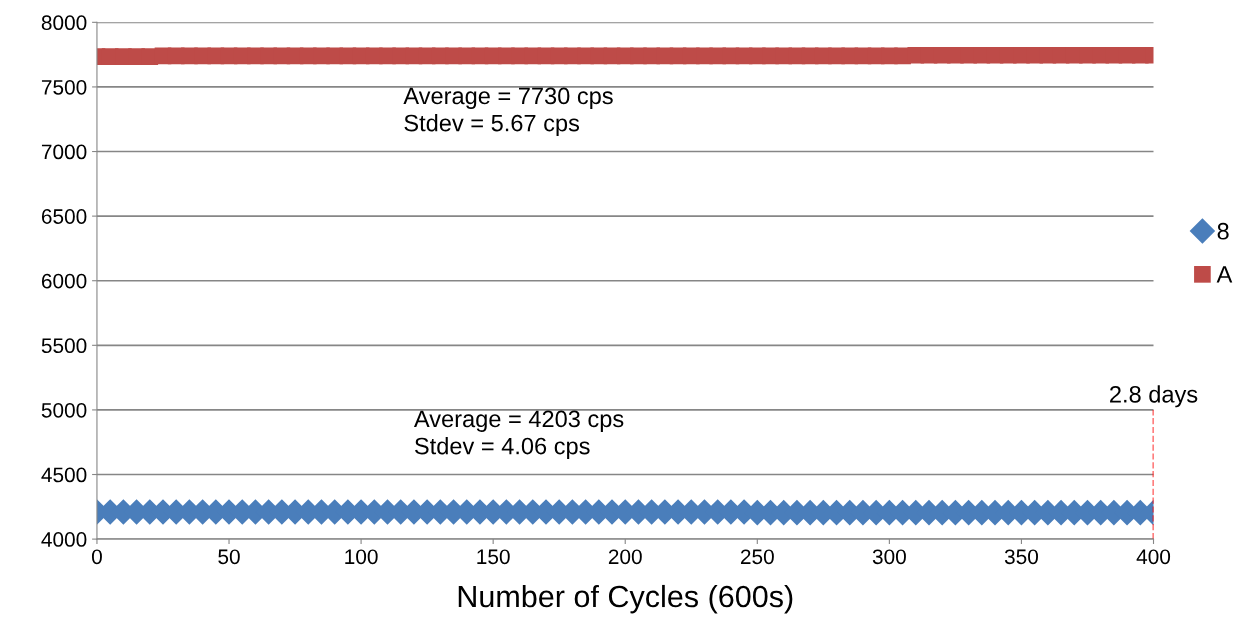  I want to click on annotation: Average = 4203 cps Stdev = 4.06 cps, so click(518, 435).